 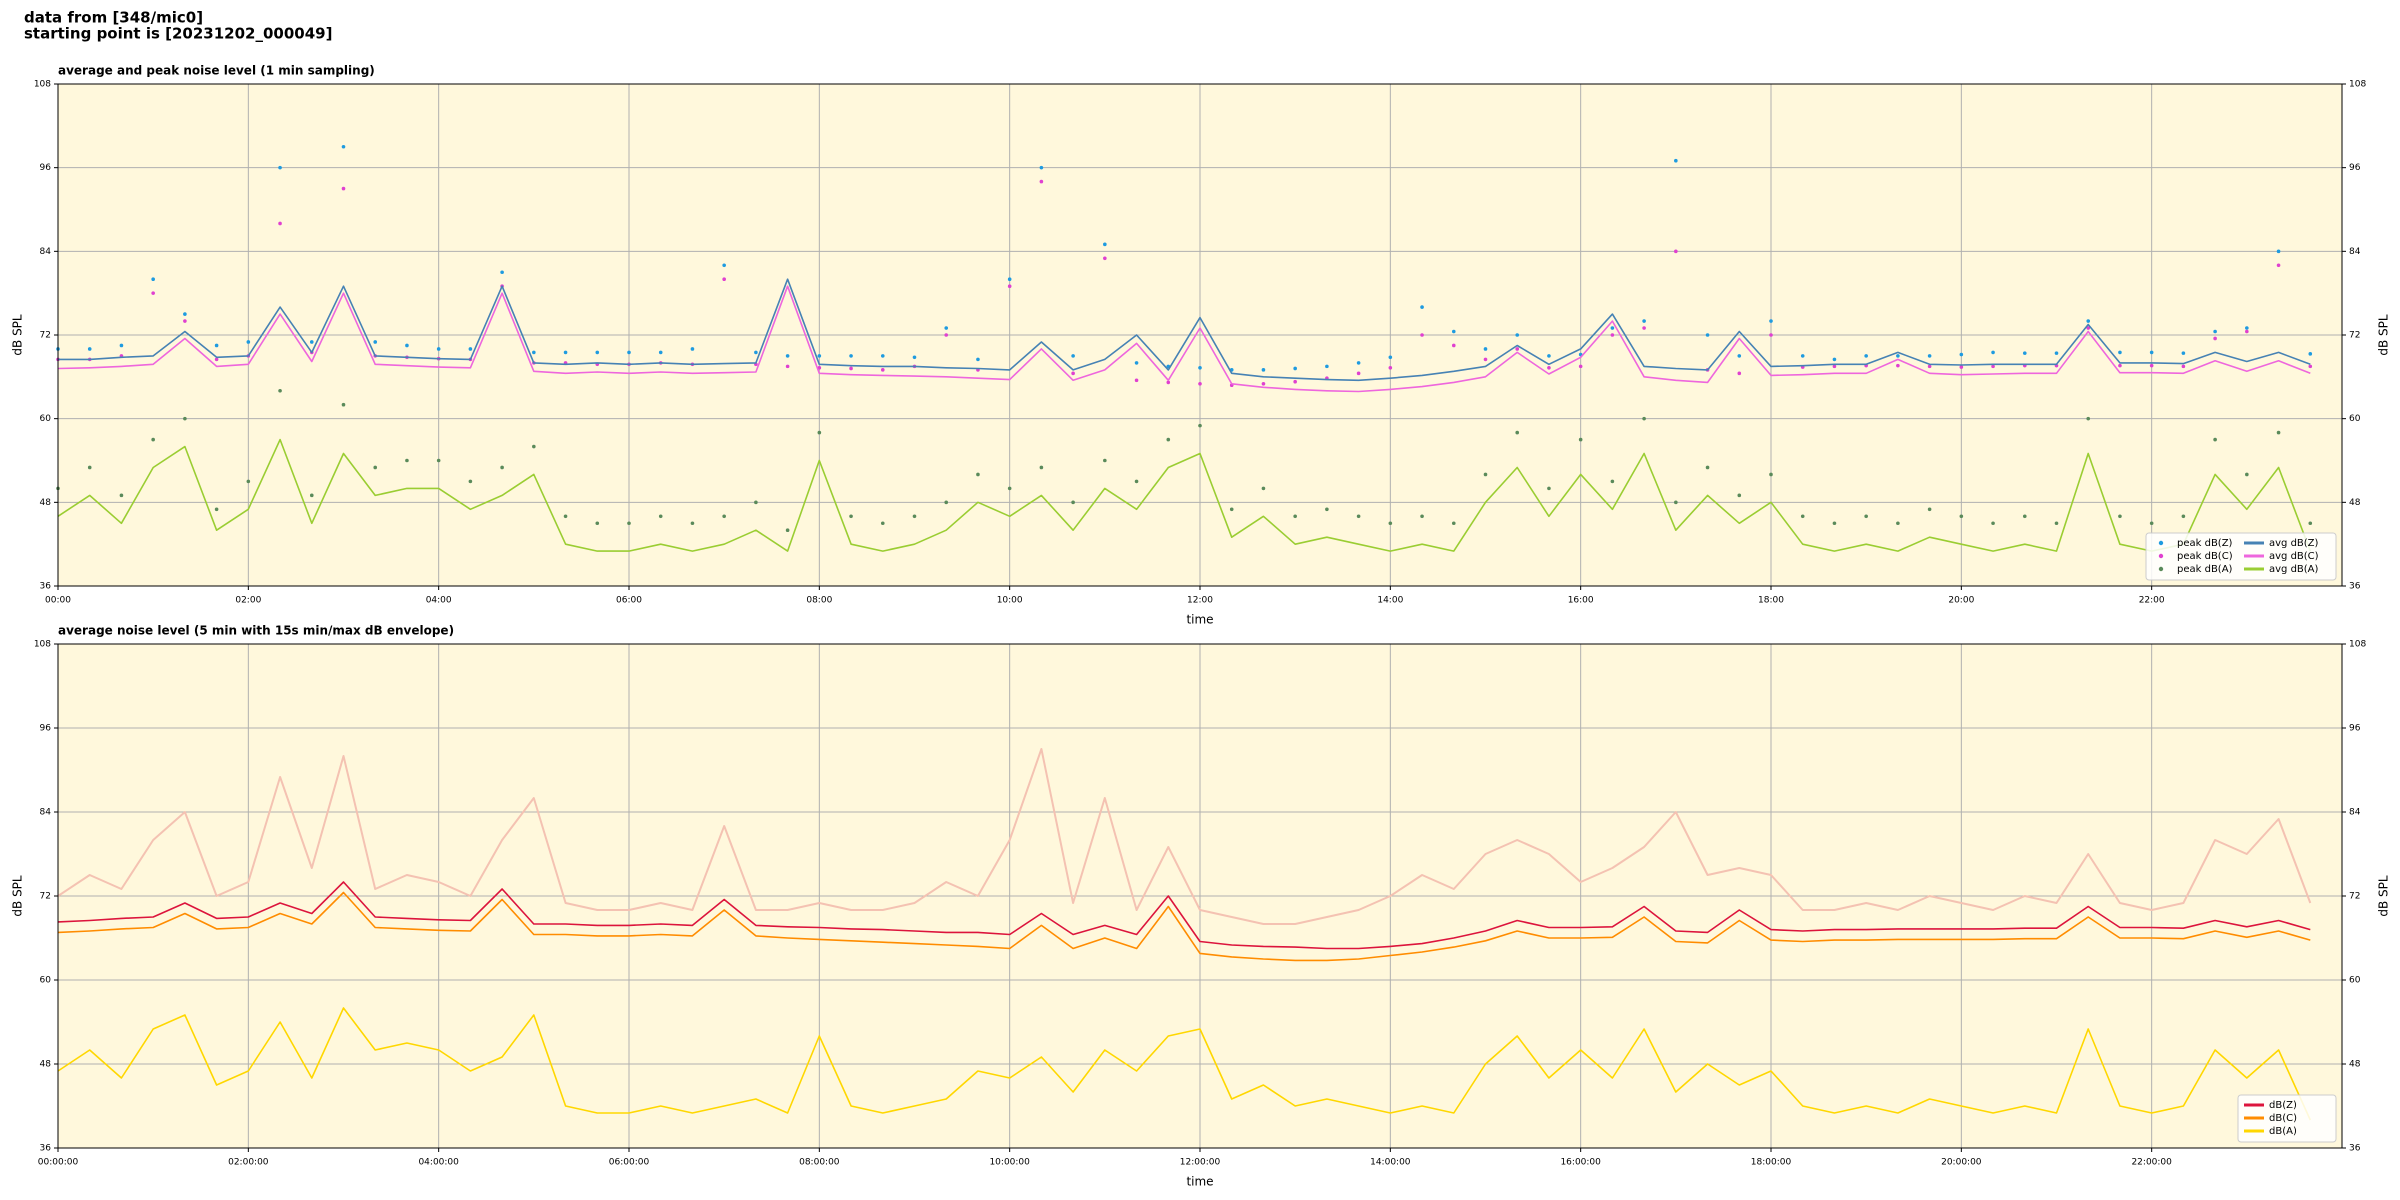 I want to click on legend-label: dB(A), so click(x=2283, y=1131).